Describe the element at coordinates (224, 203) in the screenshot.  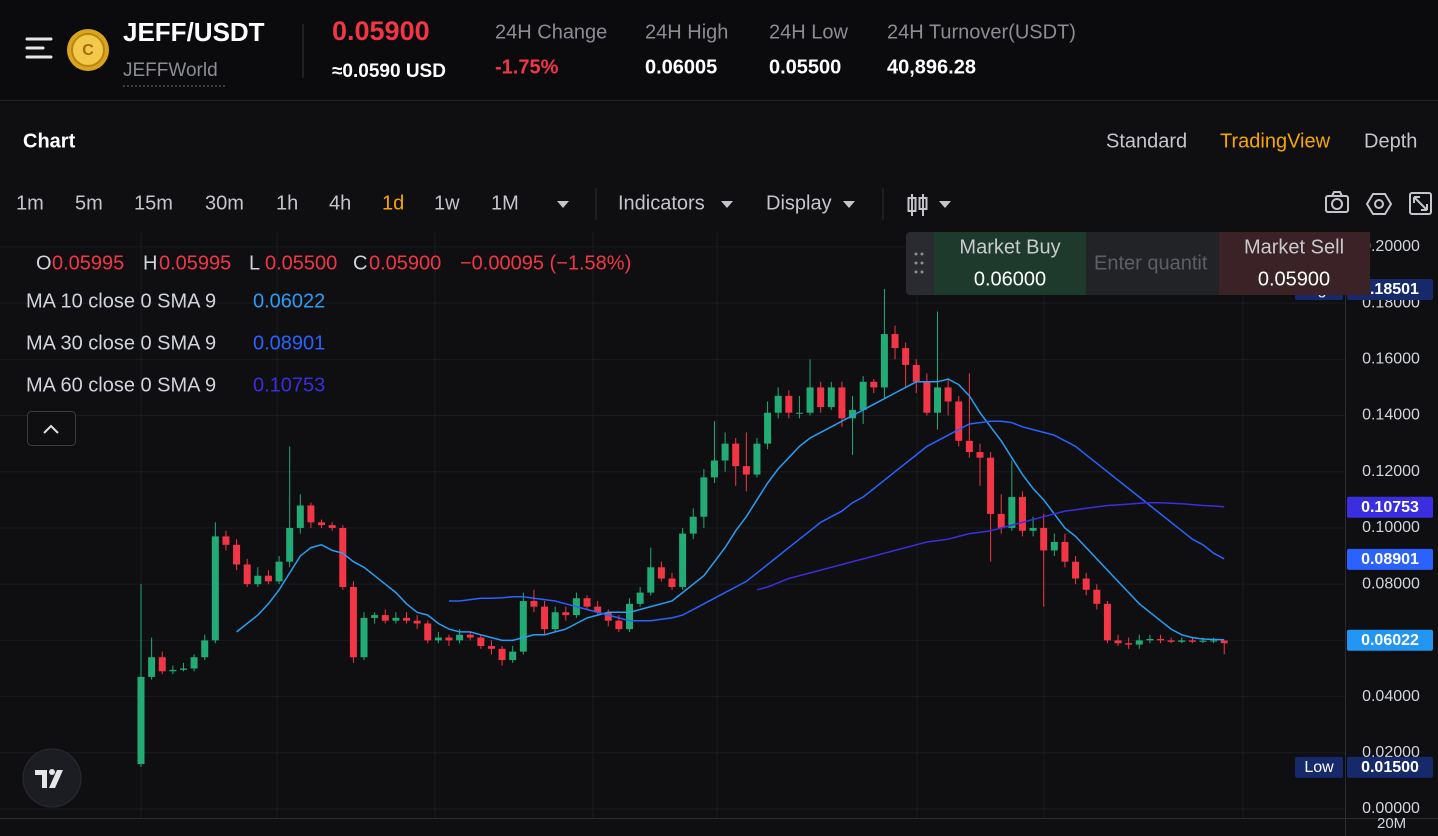
I see `interval-button: 30m` at that location.